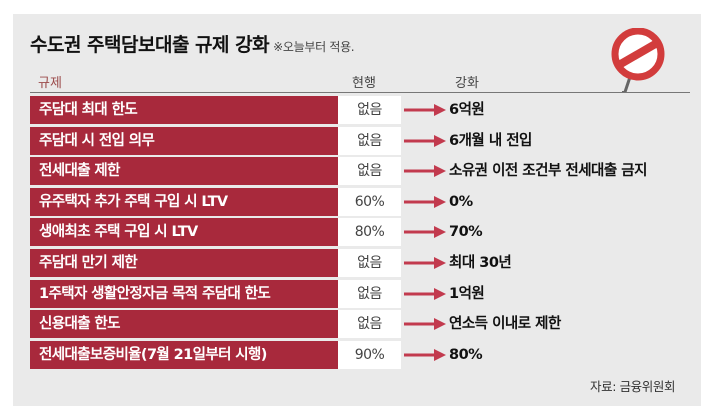 The width and height of the screenshot is (709, 414). What do you see at coordinates (480, 263) in the screenshot?
I see `strengthened-value-cell: 최대 30년` at bounding box center [480, 263].